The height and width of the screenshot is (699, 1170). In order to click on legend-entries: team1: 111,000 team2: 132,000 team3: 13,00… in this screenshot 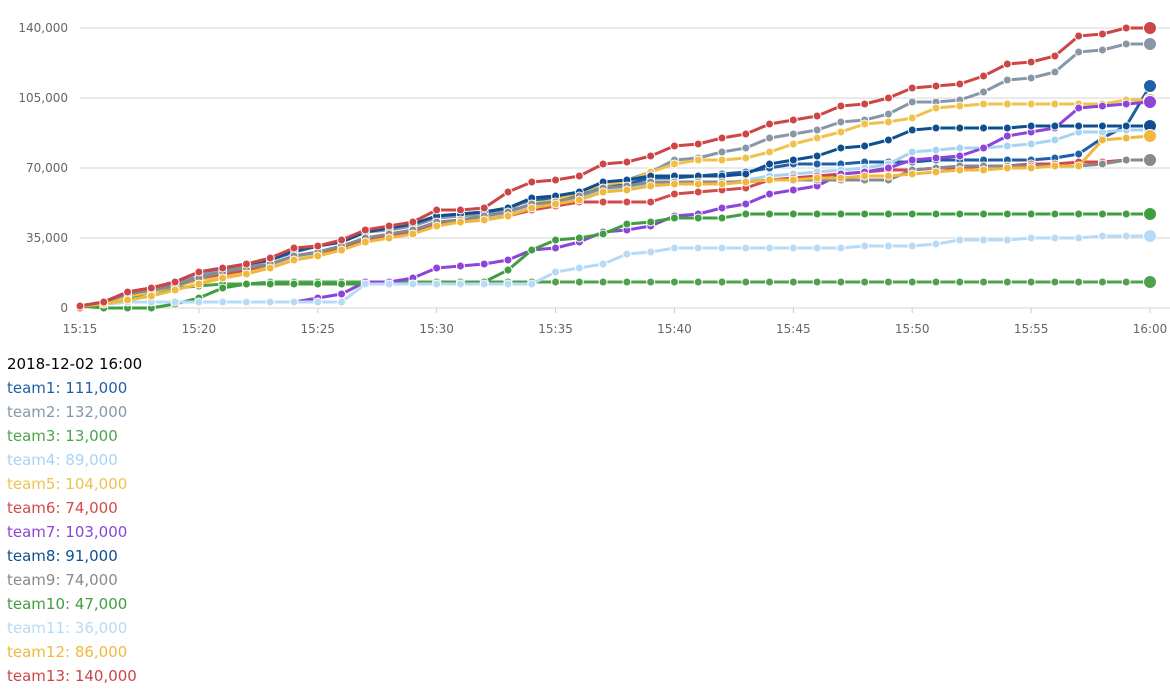, I will do `click(74, 532)`.